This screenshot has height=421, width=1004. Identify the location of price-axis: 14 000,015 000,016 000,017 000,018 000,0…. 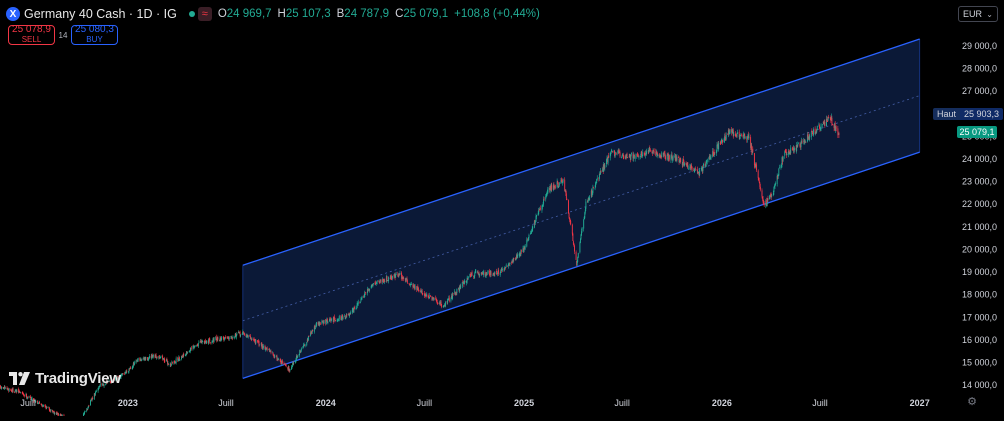
(979, 215).